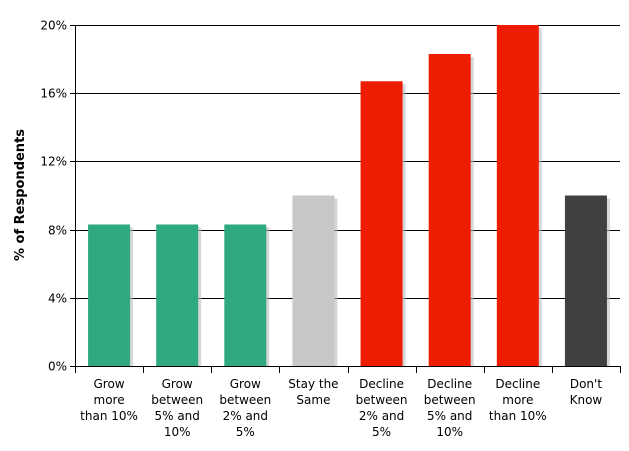 Image resolution: width=629 pixels, height=451 pixels. Describe the element at coordinates (586, 392) in the screenshot. I see `x-category-label: Don't Know` at that location.